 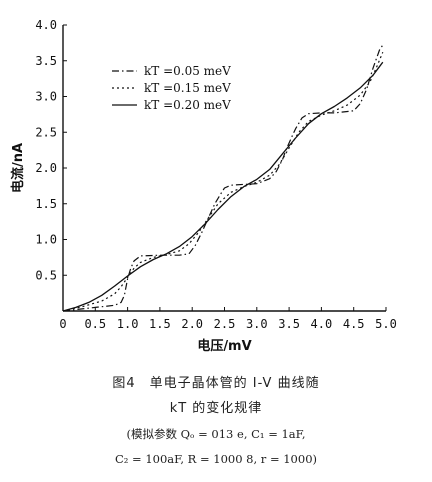 I want to click on y-tick-label: 3.0, so click(x=46, y=97).